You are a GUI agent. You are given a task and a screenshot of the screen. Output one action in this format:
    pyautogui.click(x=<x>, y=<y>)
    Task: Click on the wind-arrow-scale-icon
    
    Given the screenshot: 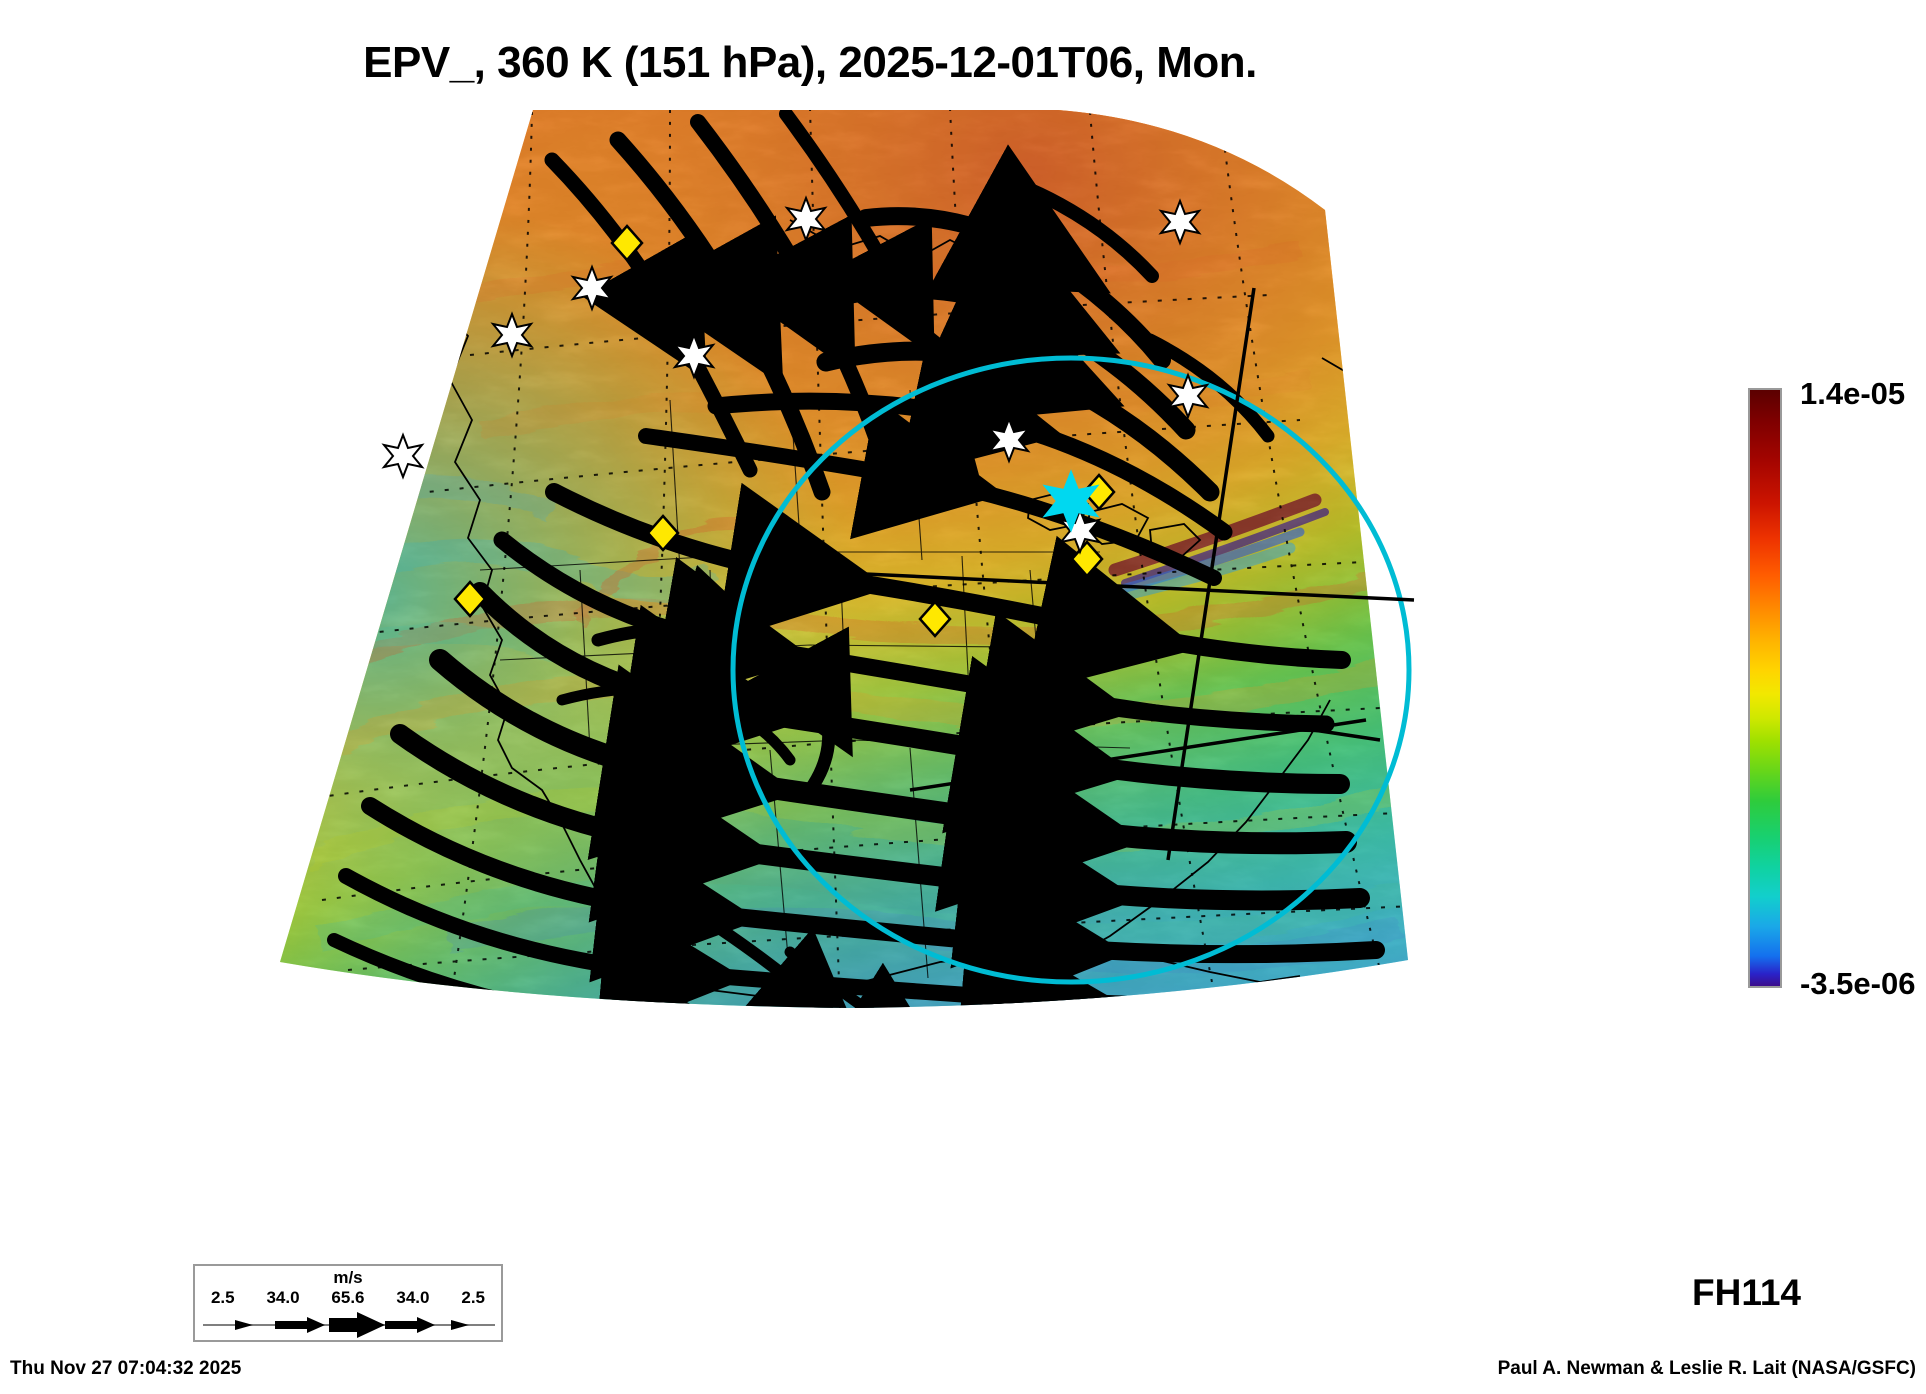 What is the action you would take?
    pyautogui.click(x=349, y=1325)
    